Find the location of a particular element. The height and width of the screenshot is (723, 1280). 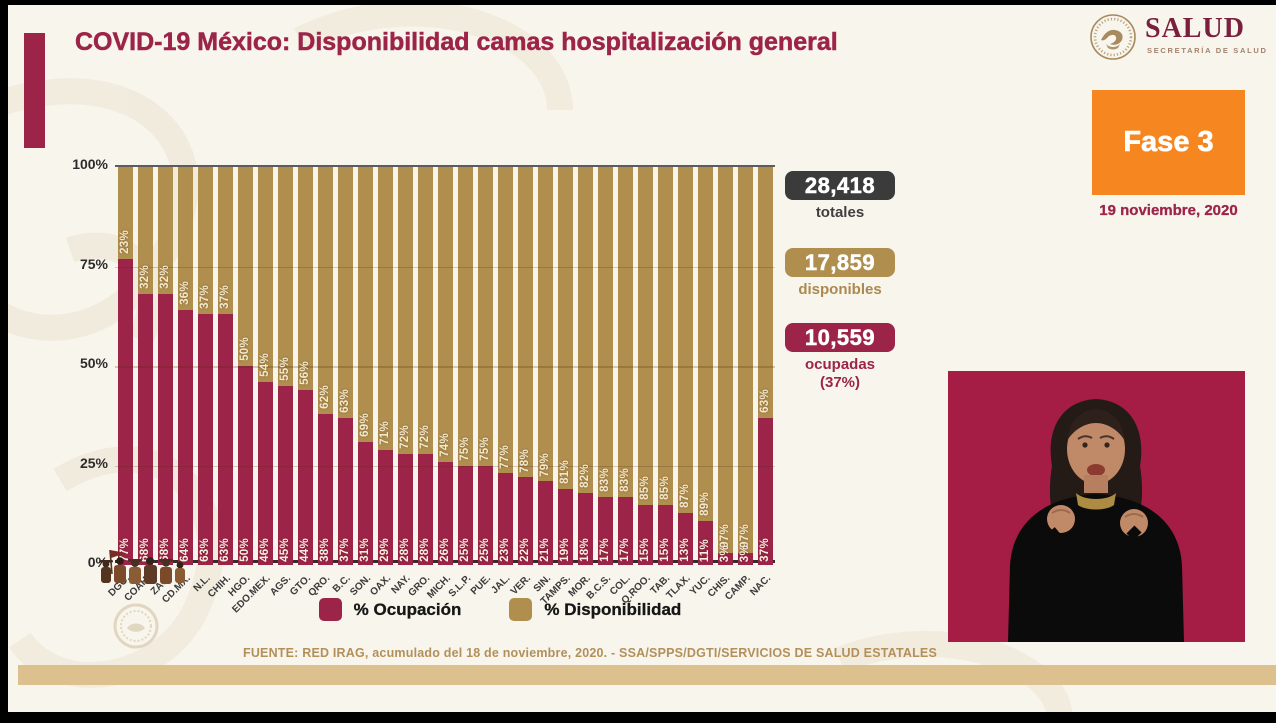

stat-occupied-percent: (37%) is located at coordinates (839, 382).